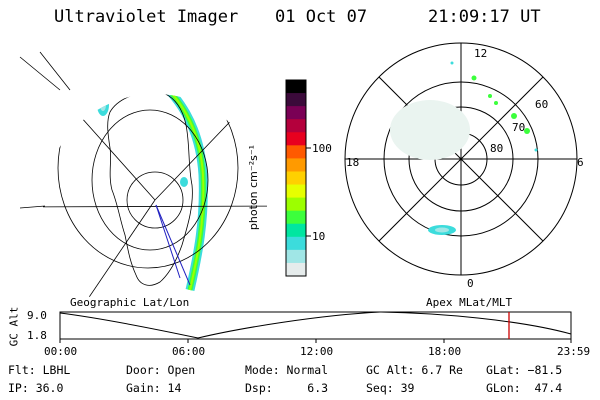  Describe the element at coordinates (321, 17) in the screenshot. I see `date-label: 01 Oct 07` at that location.